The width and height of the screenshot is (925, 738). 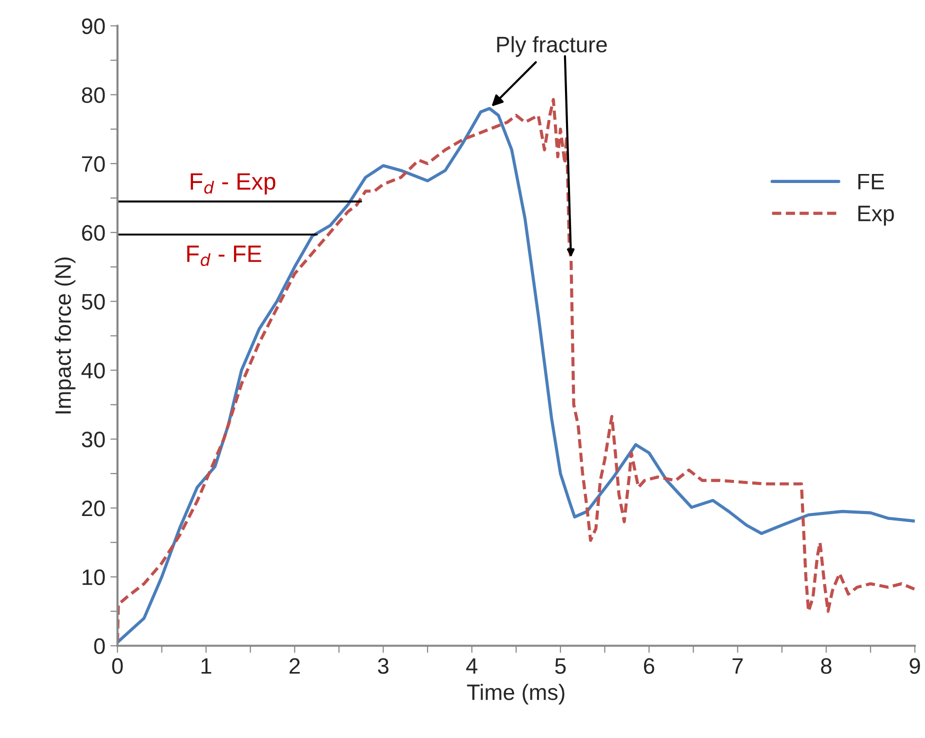 I want to click on x-tick-label: 3, so click(x=383, y=666).